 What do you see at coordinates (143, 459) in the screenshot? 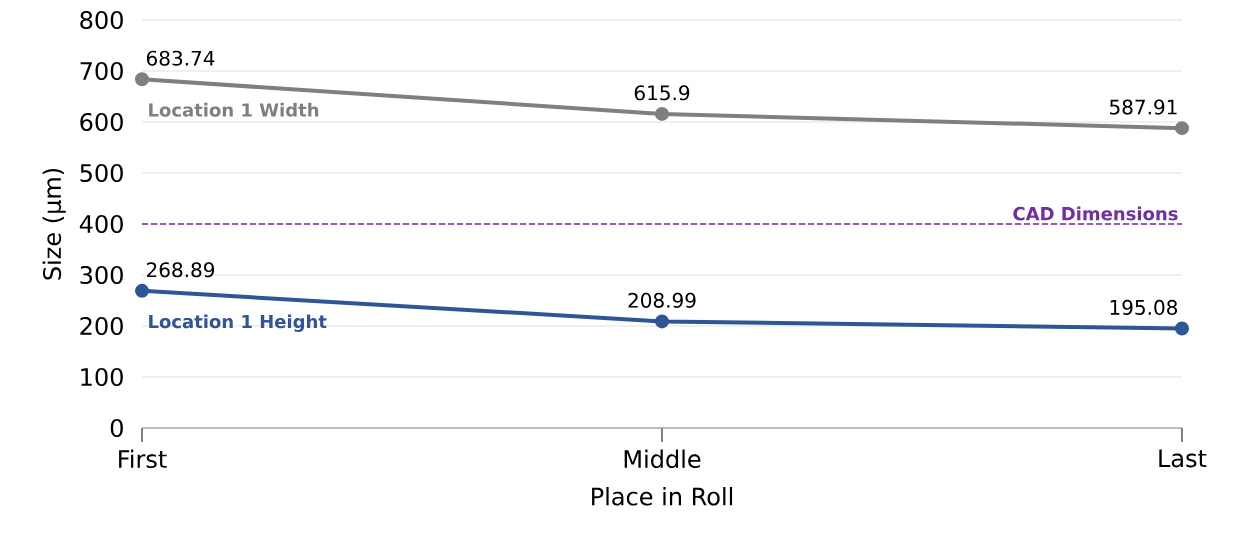
I see `x-tick-label: First` at bounding box center [143, 459].